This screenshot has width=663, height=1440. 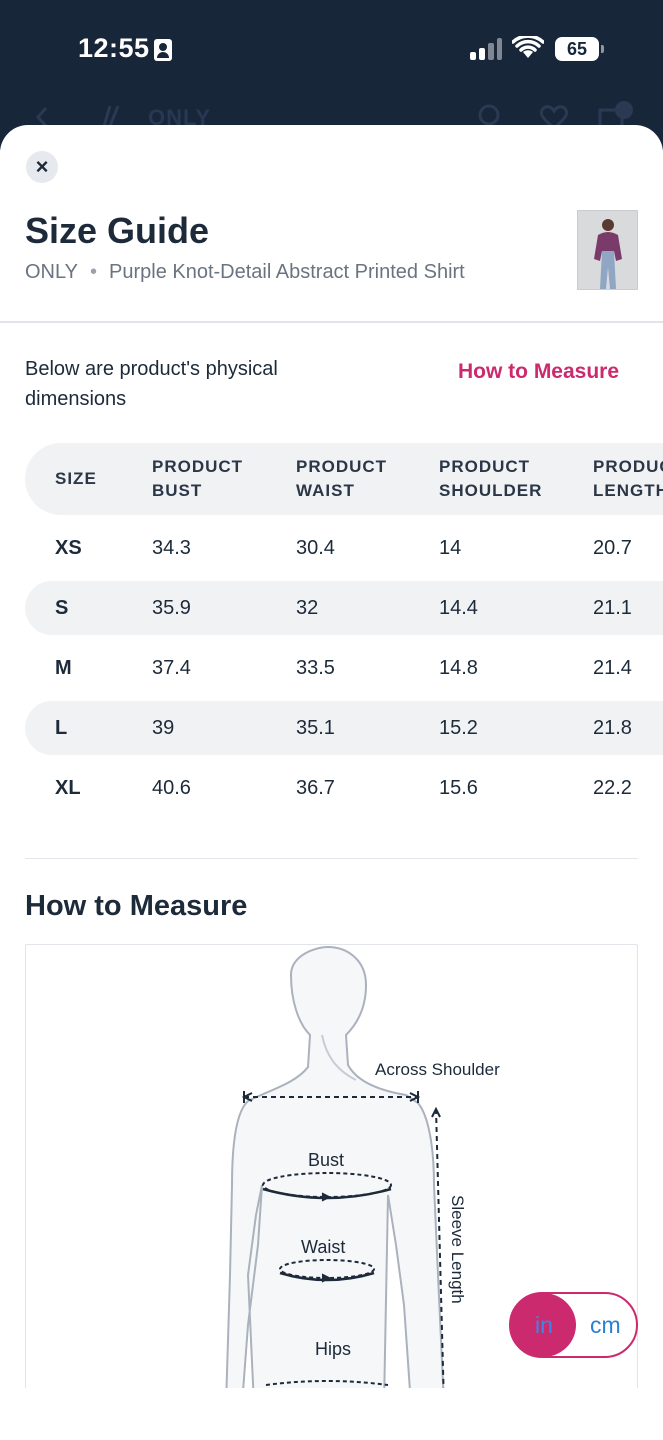 What do you see at coordinates (458, 787) in the screenshot?
I see `shoulder-cell: 15.6` at bounding box center [458, 787].